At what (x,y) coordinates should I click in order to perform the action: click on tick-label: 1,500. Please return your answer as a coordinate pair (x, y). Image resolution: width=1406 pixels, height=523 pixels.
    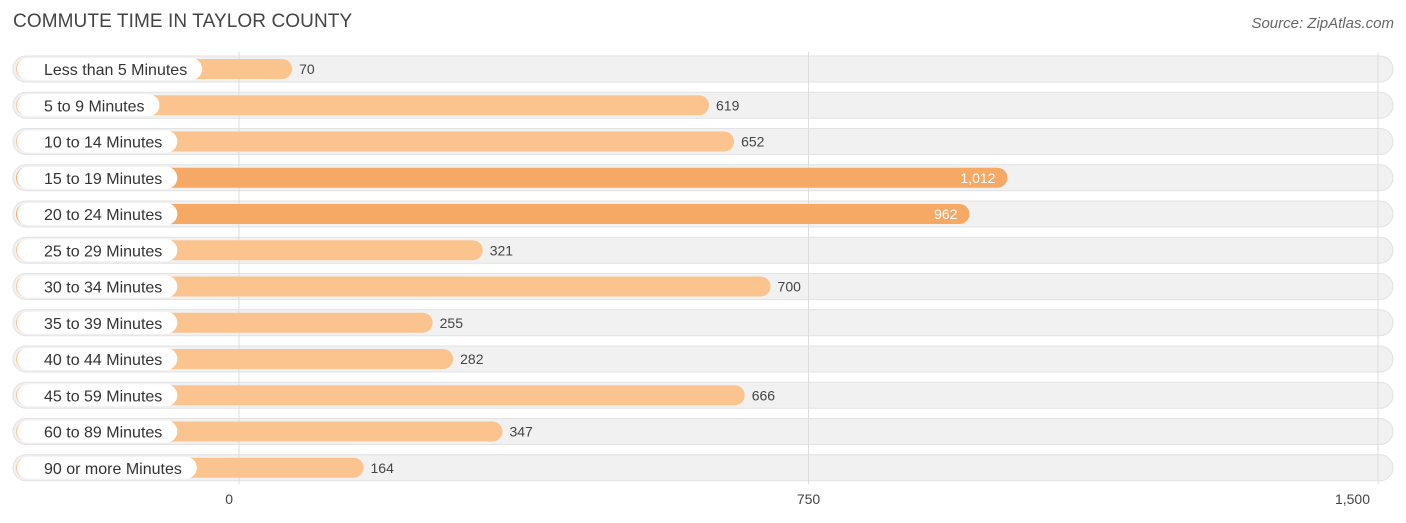
    Looking at the image, I should click on (1352, 499).